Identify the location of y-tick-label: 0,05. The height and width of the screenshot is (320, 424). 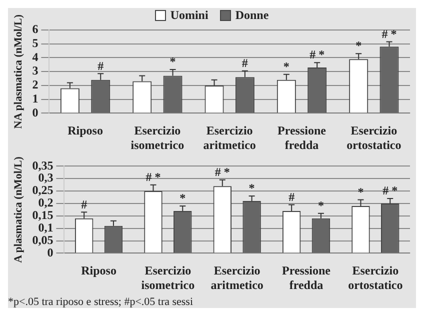
(43, 239).